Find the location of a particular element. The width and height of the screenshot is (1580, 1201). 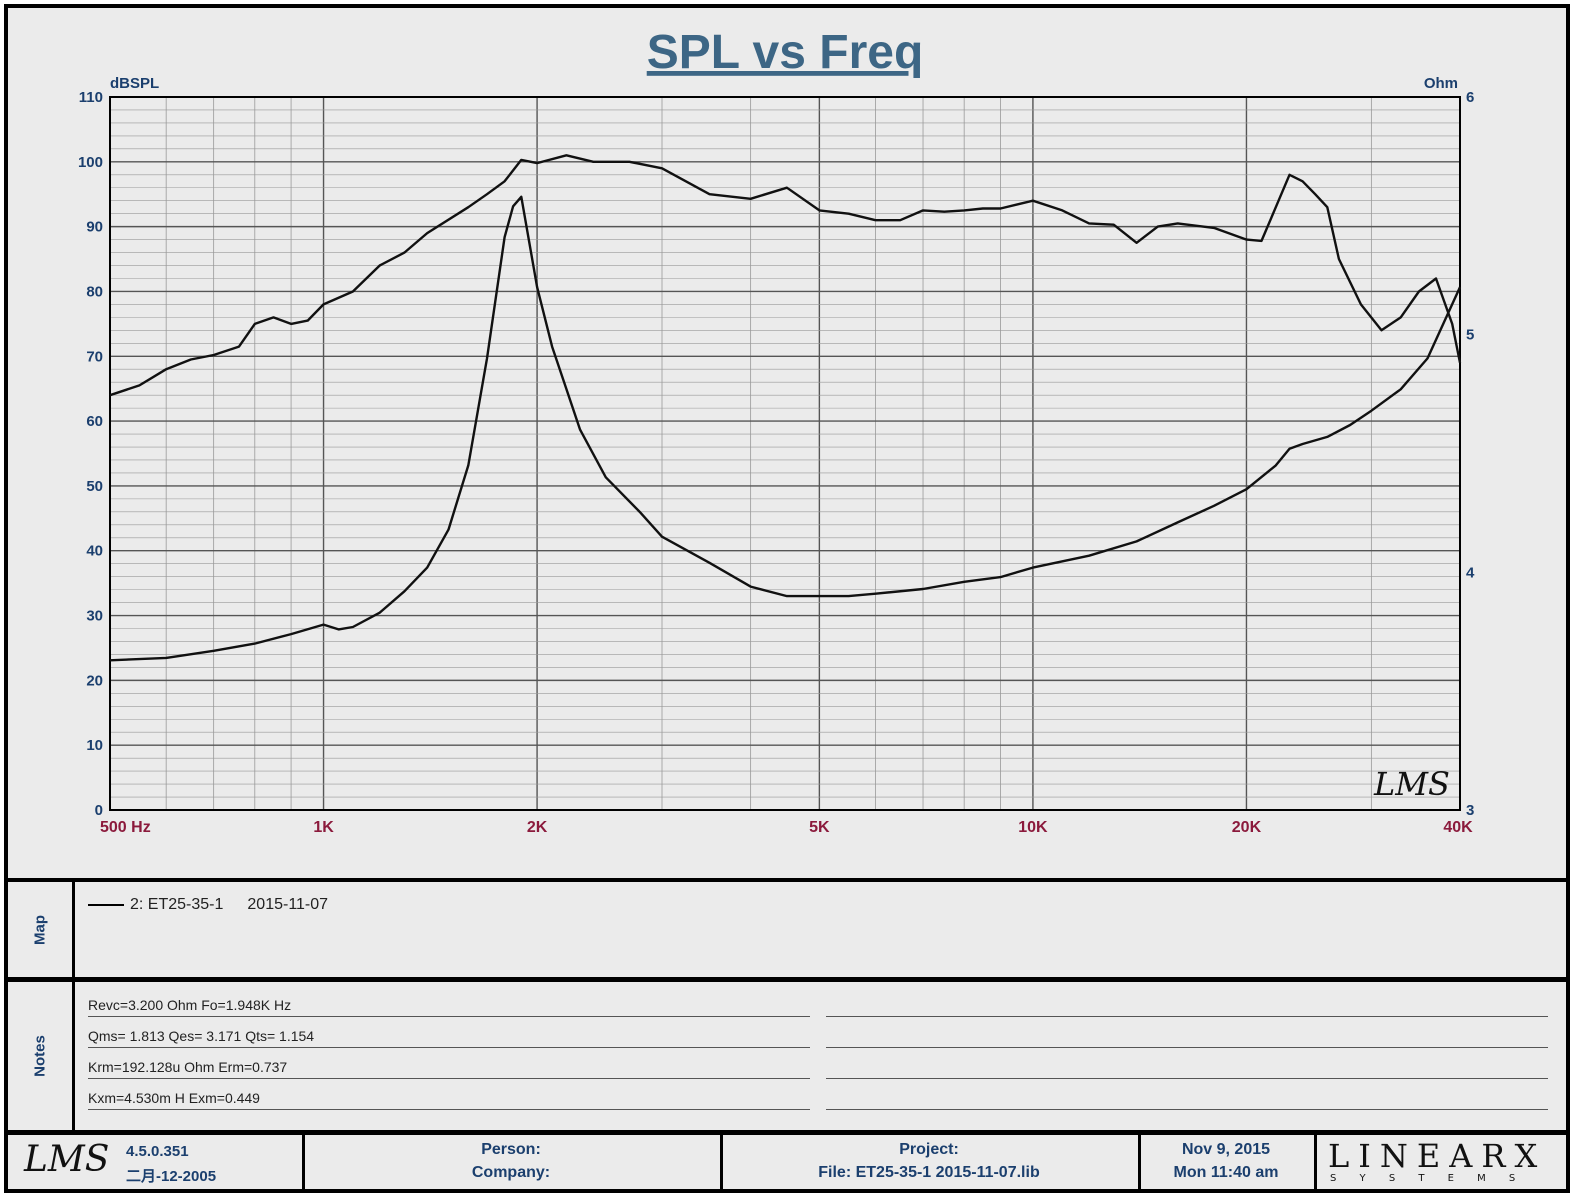

lms-watermark: LMS is located at coordinates (1411, 784).